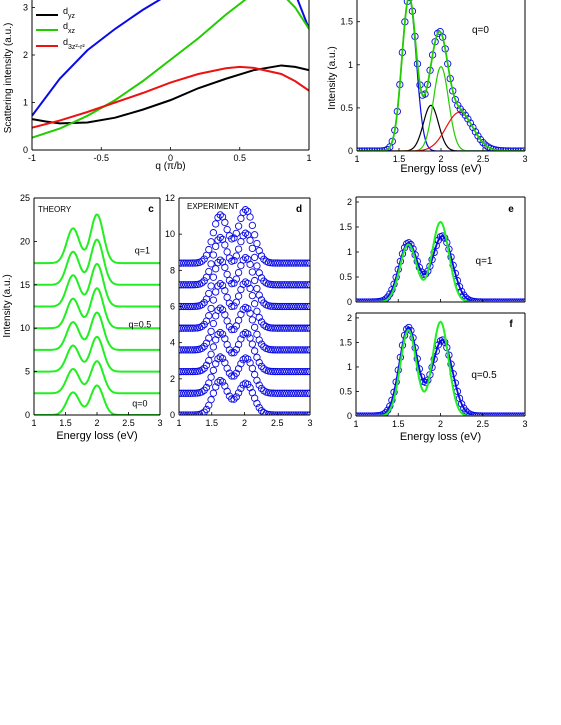 The height and width of the screenshot is (725, 561). What do you see at coordinates (299, 209) in the screenshot?
I see `panel-label: d` at bounding box center [299, 209].